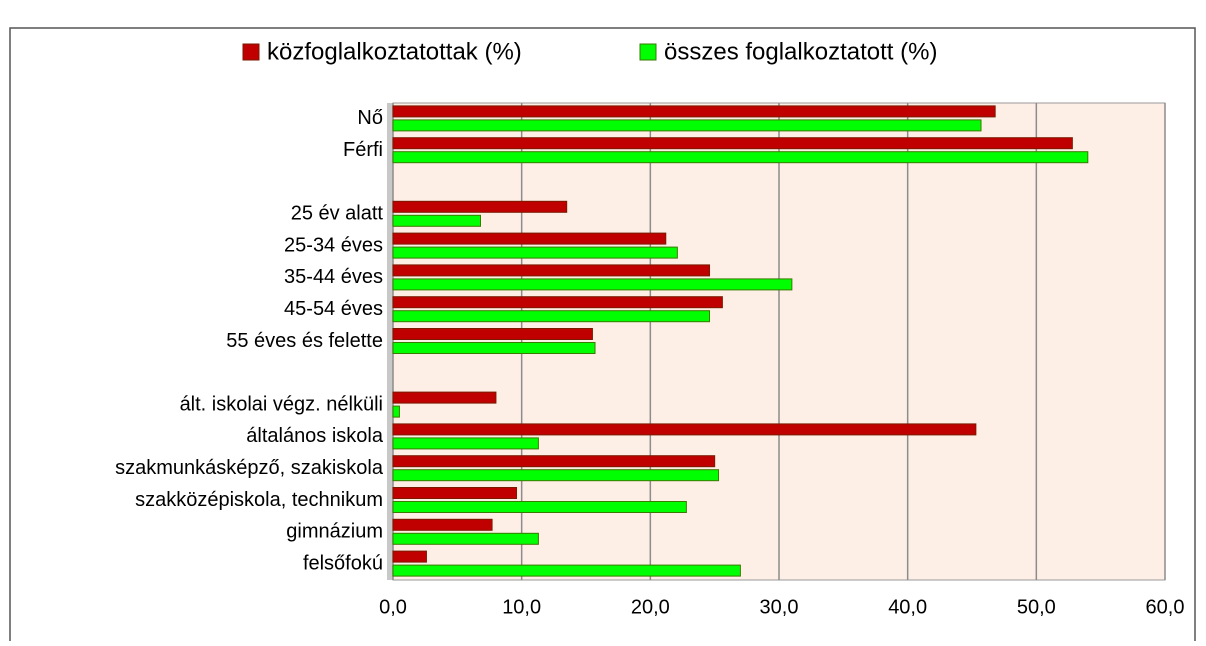 The width and height of the screenshot is (1206, 646). I want to click on x-tick-label: 60,0, so click(1165, 607).